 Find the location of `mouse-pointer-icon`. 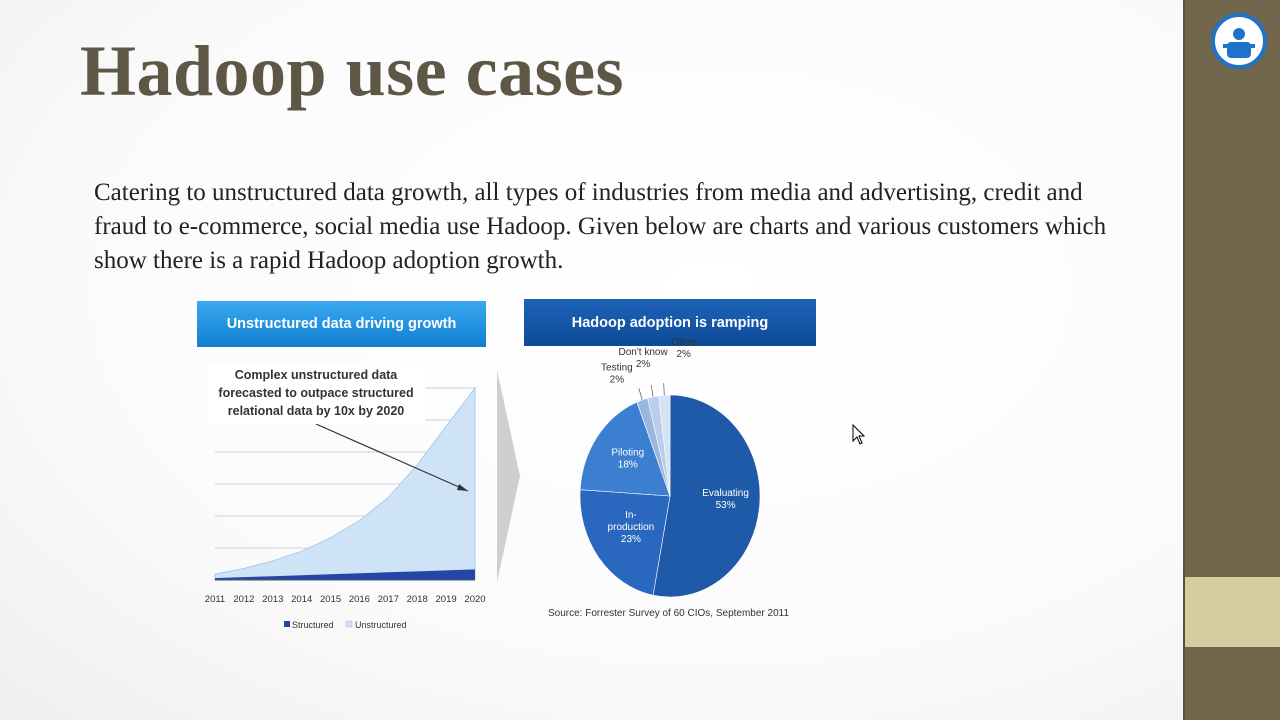

mouse-pointer-icon is located at coordinates (859, 434).